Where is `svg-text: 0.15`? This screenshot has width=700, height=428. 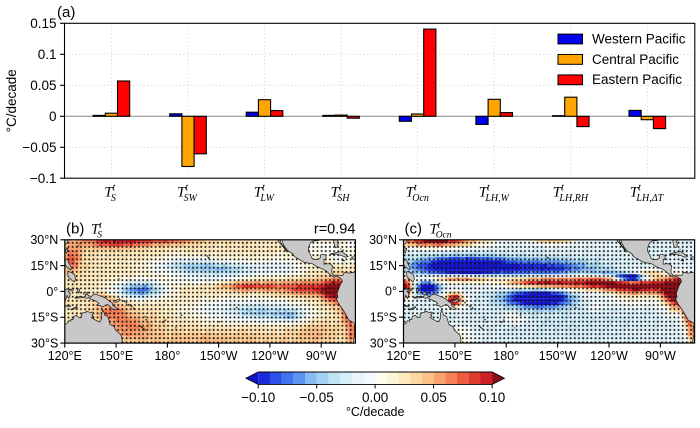 svg-text: 0.15 is located at coordinates (43, 23).